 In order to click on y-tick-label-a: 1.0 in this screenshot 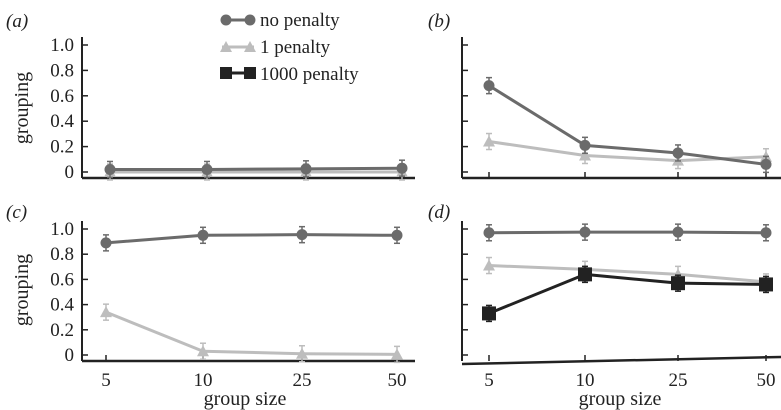, I will do `click(62, 45)`.